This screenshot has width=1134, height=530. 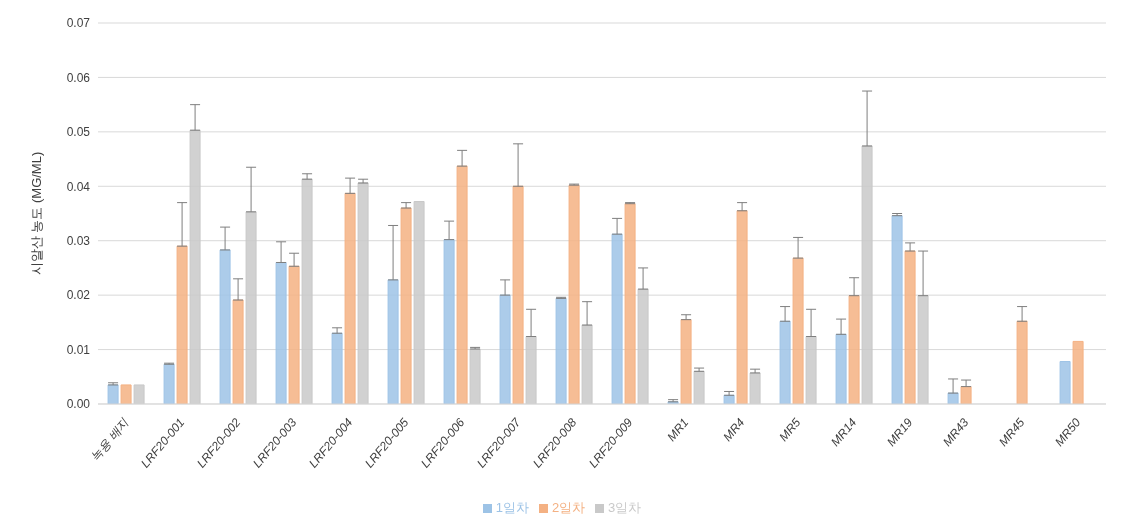 I want to click on y-tick-label: 0.04, so click(x=78, y=186).